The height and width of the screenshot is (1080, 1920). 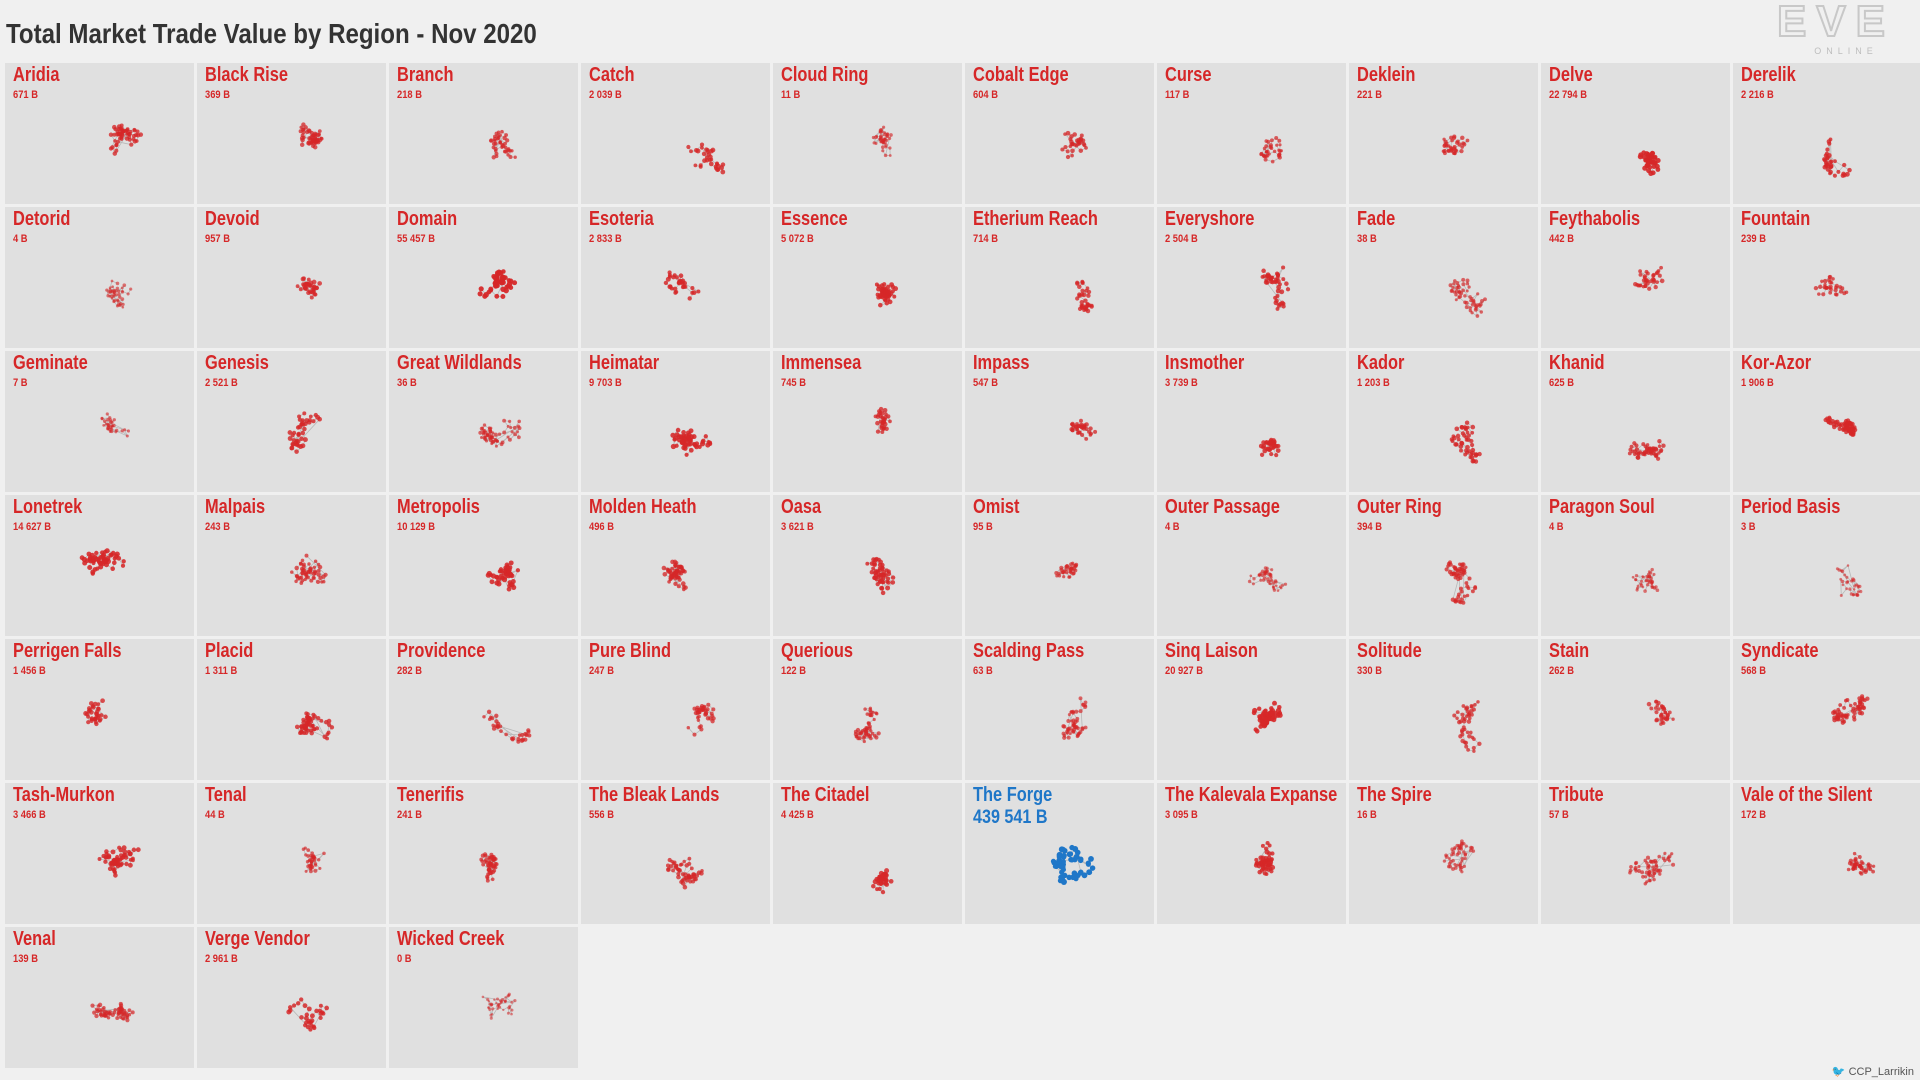 What do you see at coordinates (612, 75) in the screenshot?
I see `region-name: Catch` at bounding box center [612, 75].